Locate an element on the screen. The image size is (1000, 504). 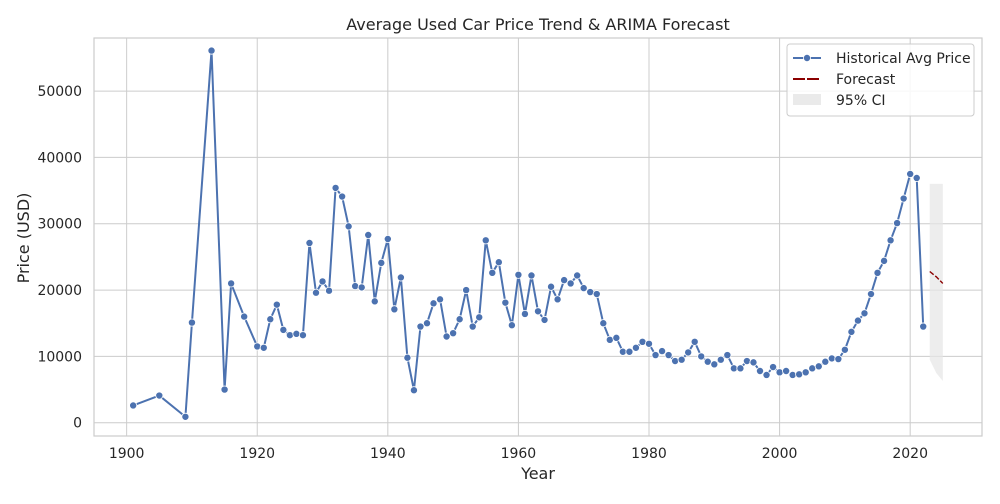
y-tick-label: 40000 is located at coordinates (59, 158).